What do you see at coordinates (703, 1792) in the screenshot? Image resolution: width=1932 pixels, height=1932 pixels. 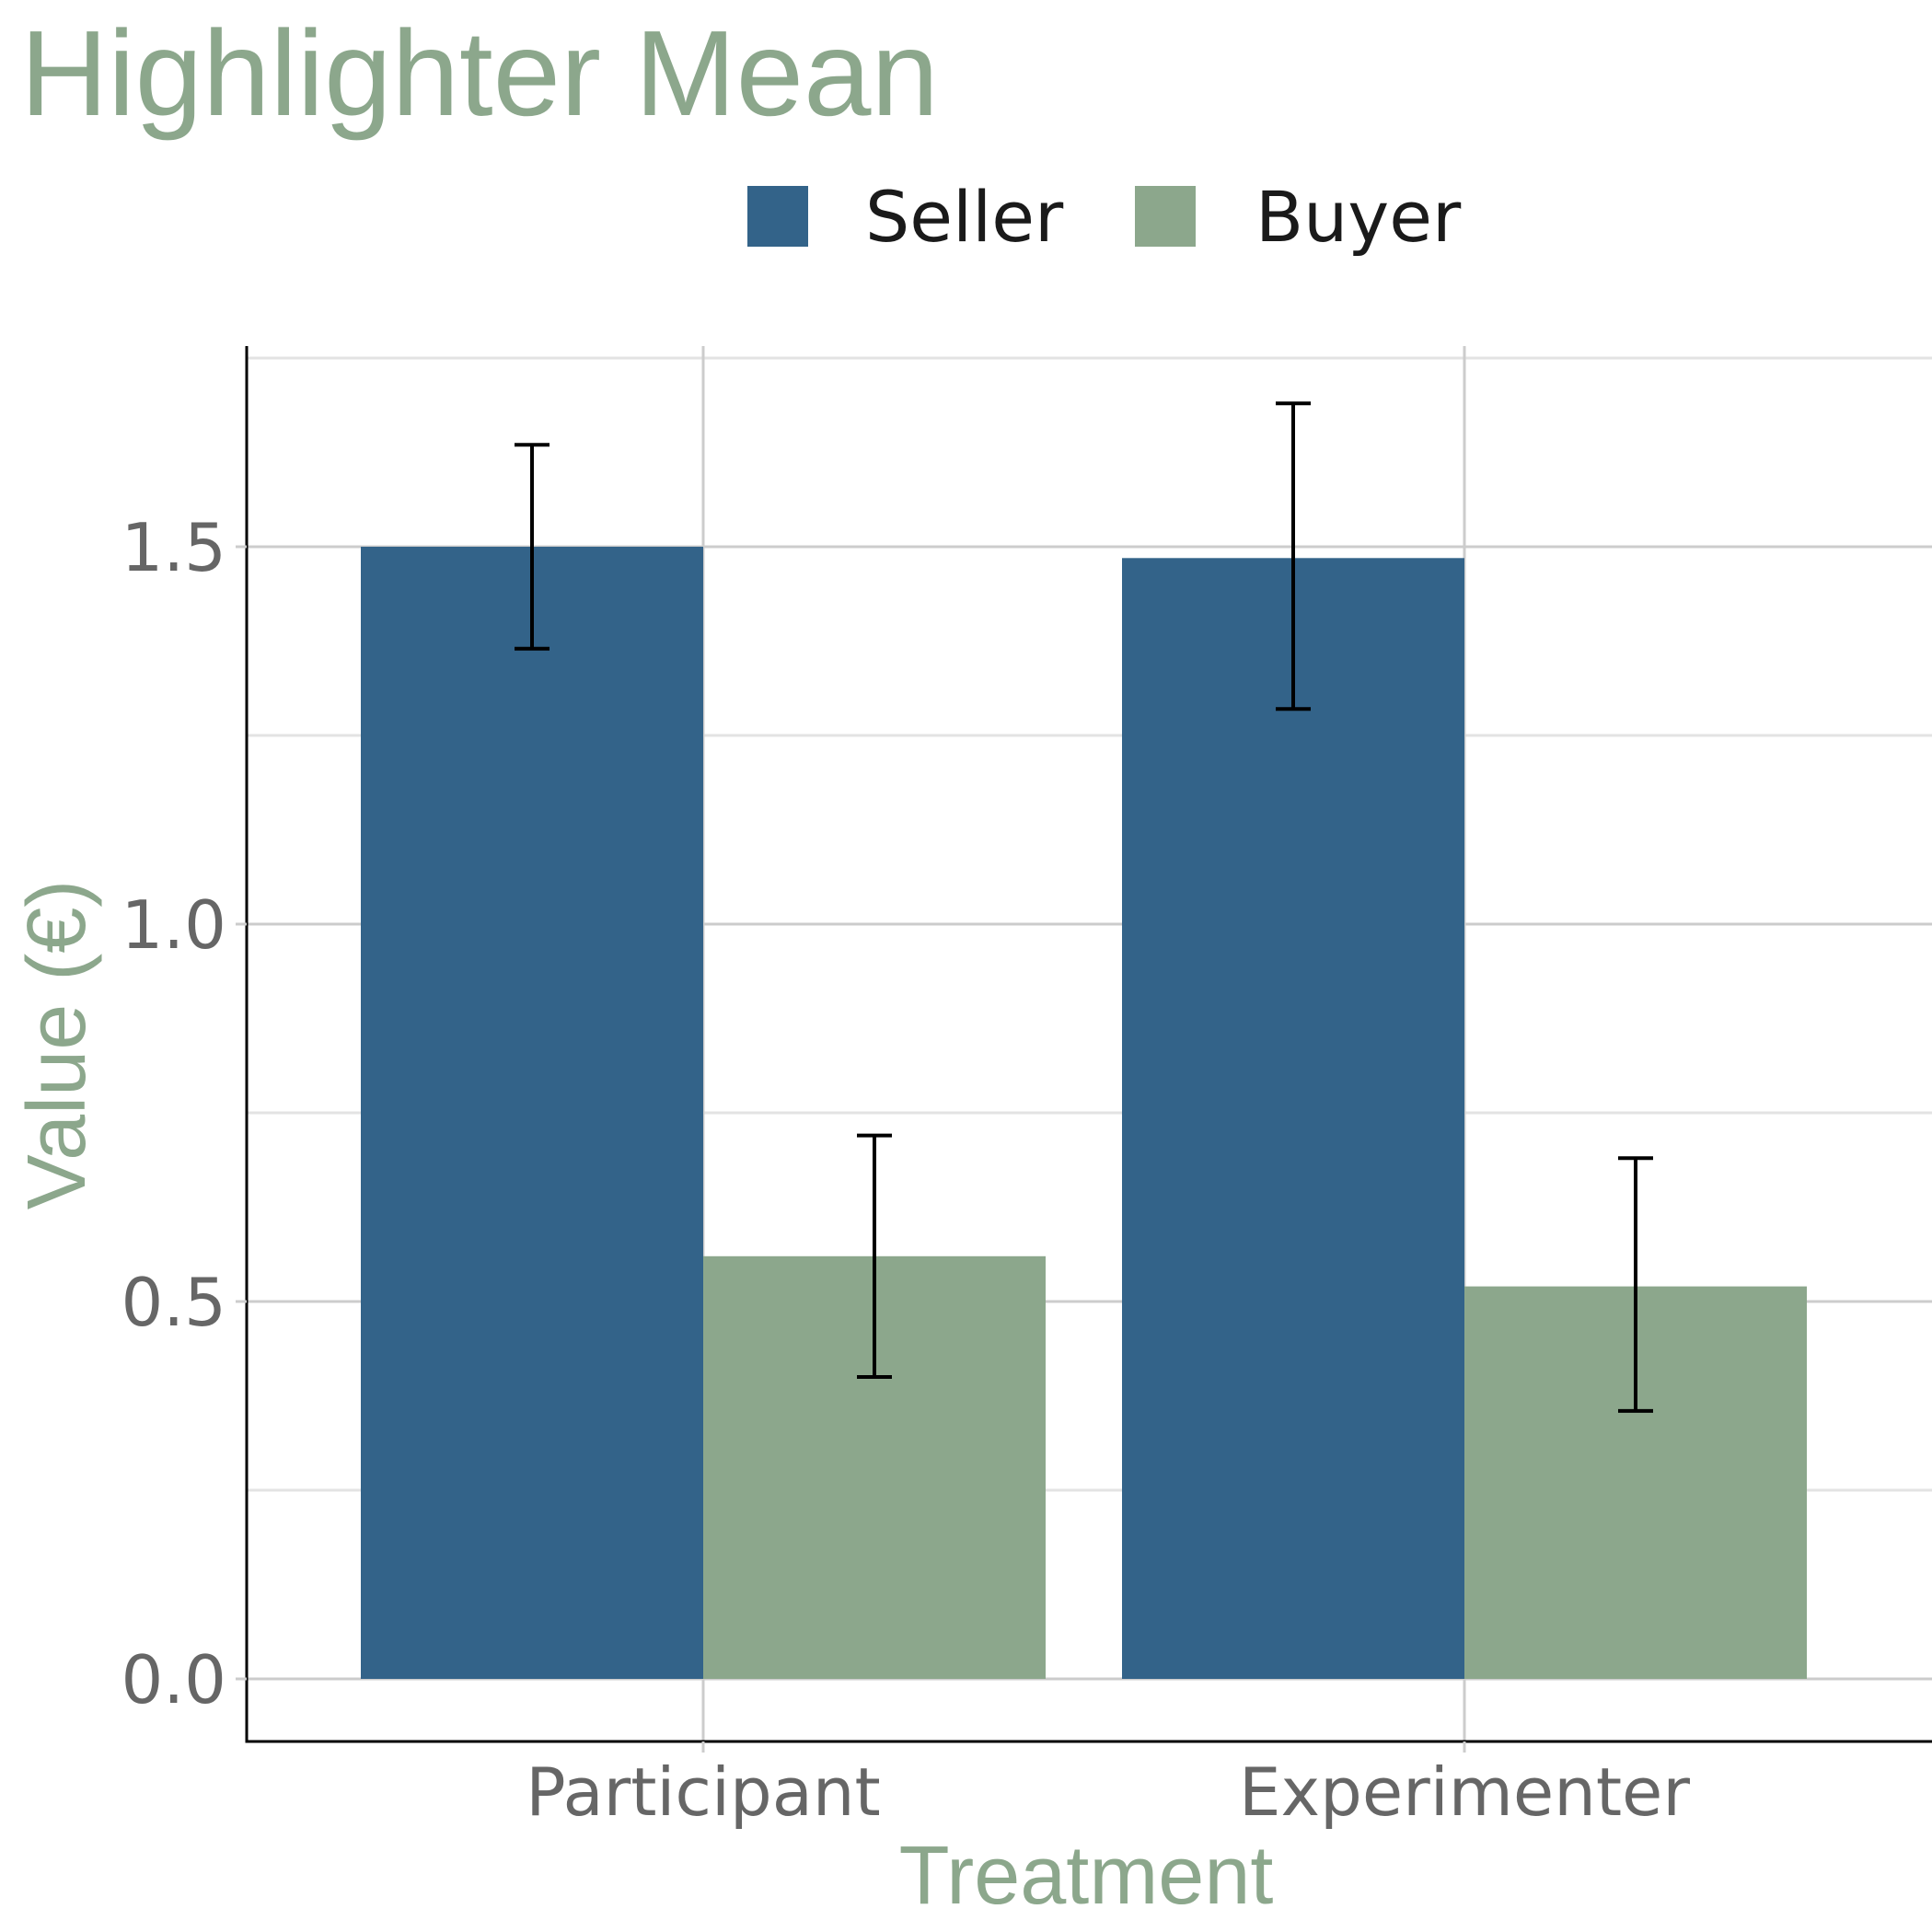 I see `x-tick-label: Participant` at bounding box center [703, 1792].